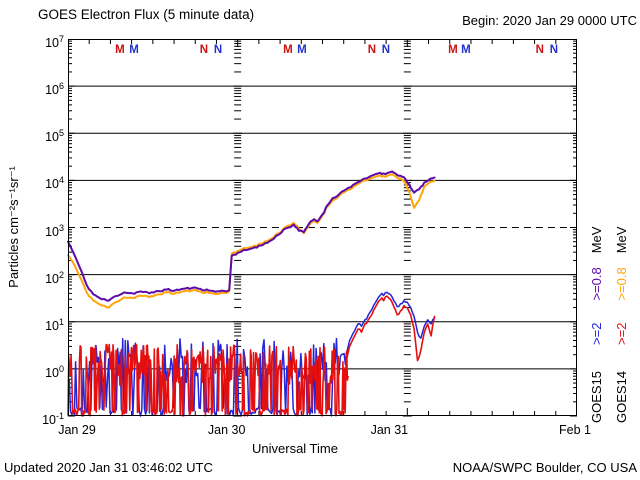  Describe the element at coordinates (621, 396) in the screenshot. I see `legend-goes14-satellite: GOES14` at that location.